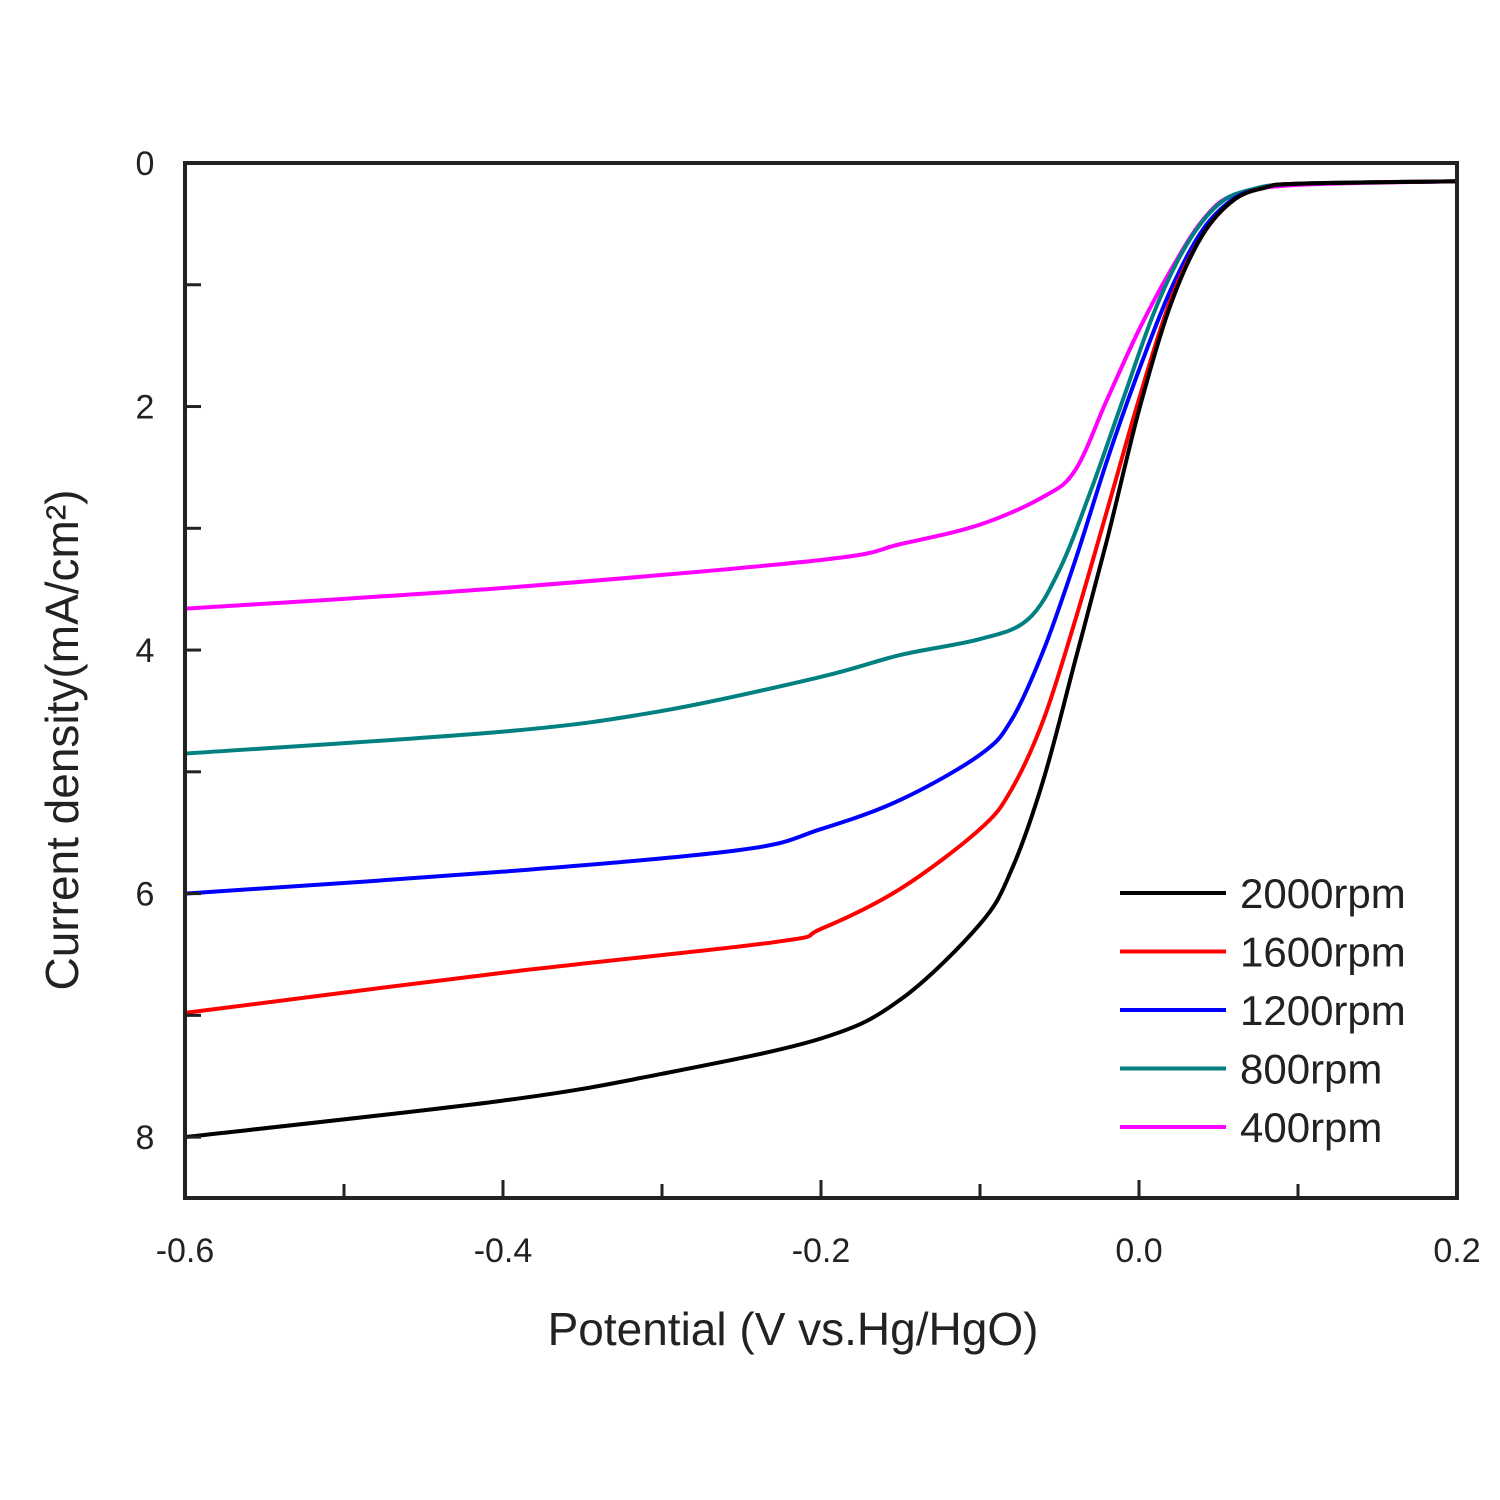  Describe the element at coordinates (503, 1251) in the screenshot. I see `x-tick-label: -0.4` at that location.